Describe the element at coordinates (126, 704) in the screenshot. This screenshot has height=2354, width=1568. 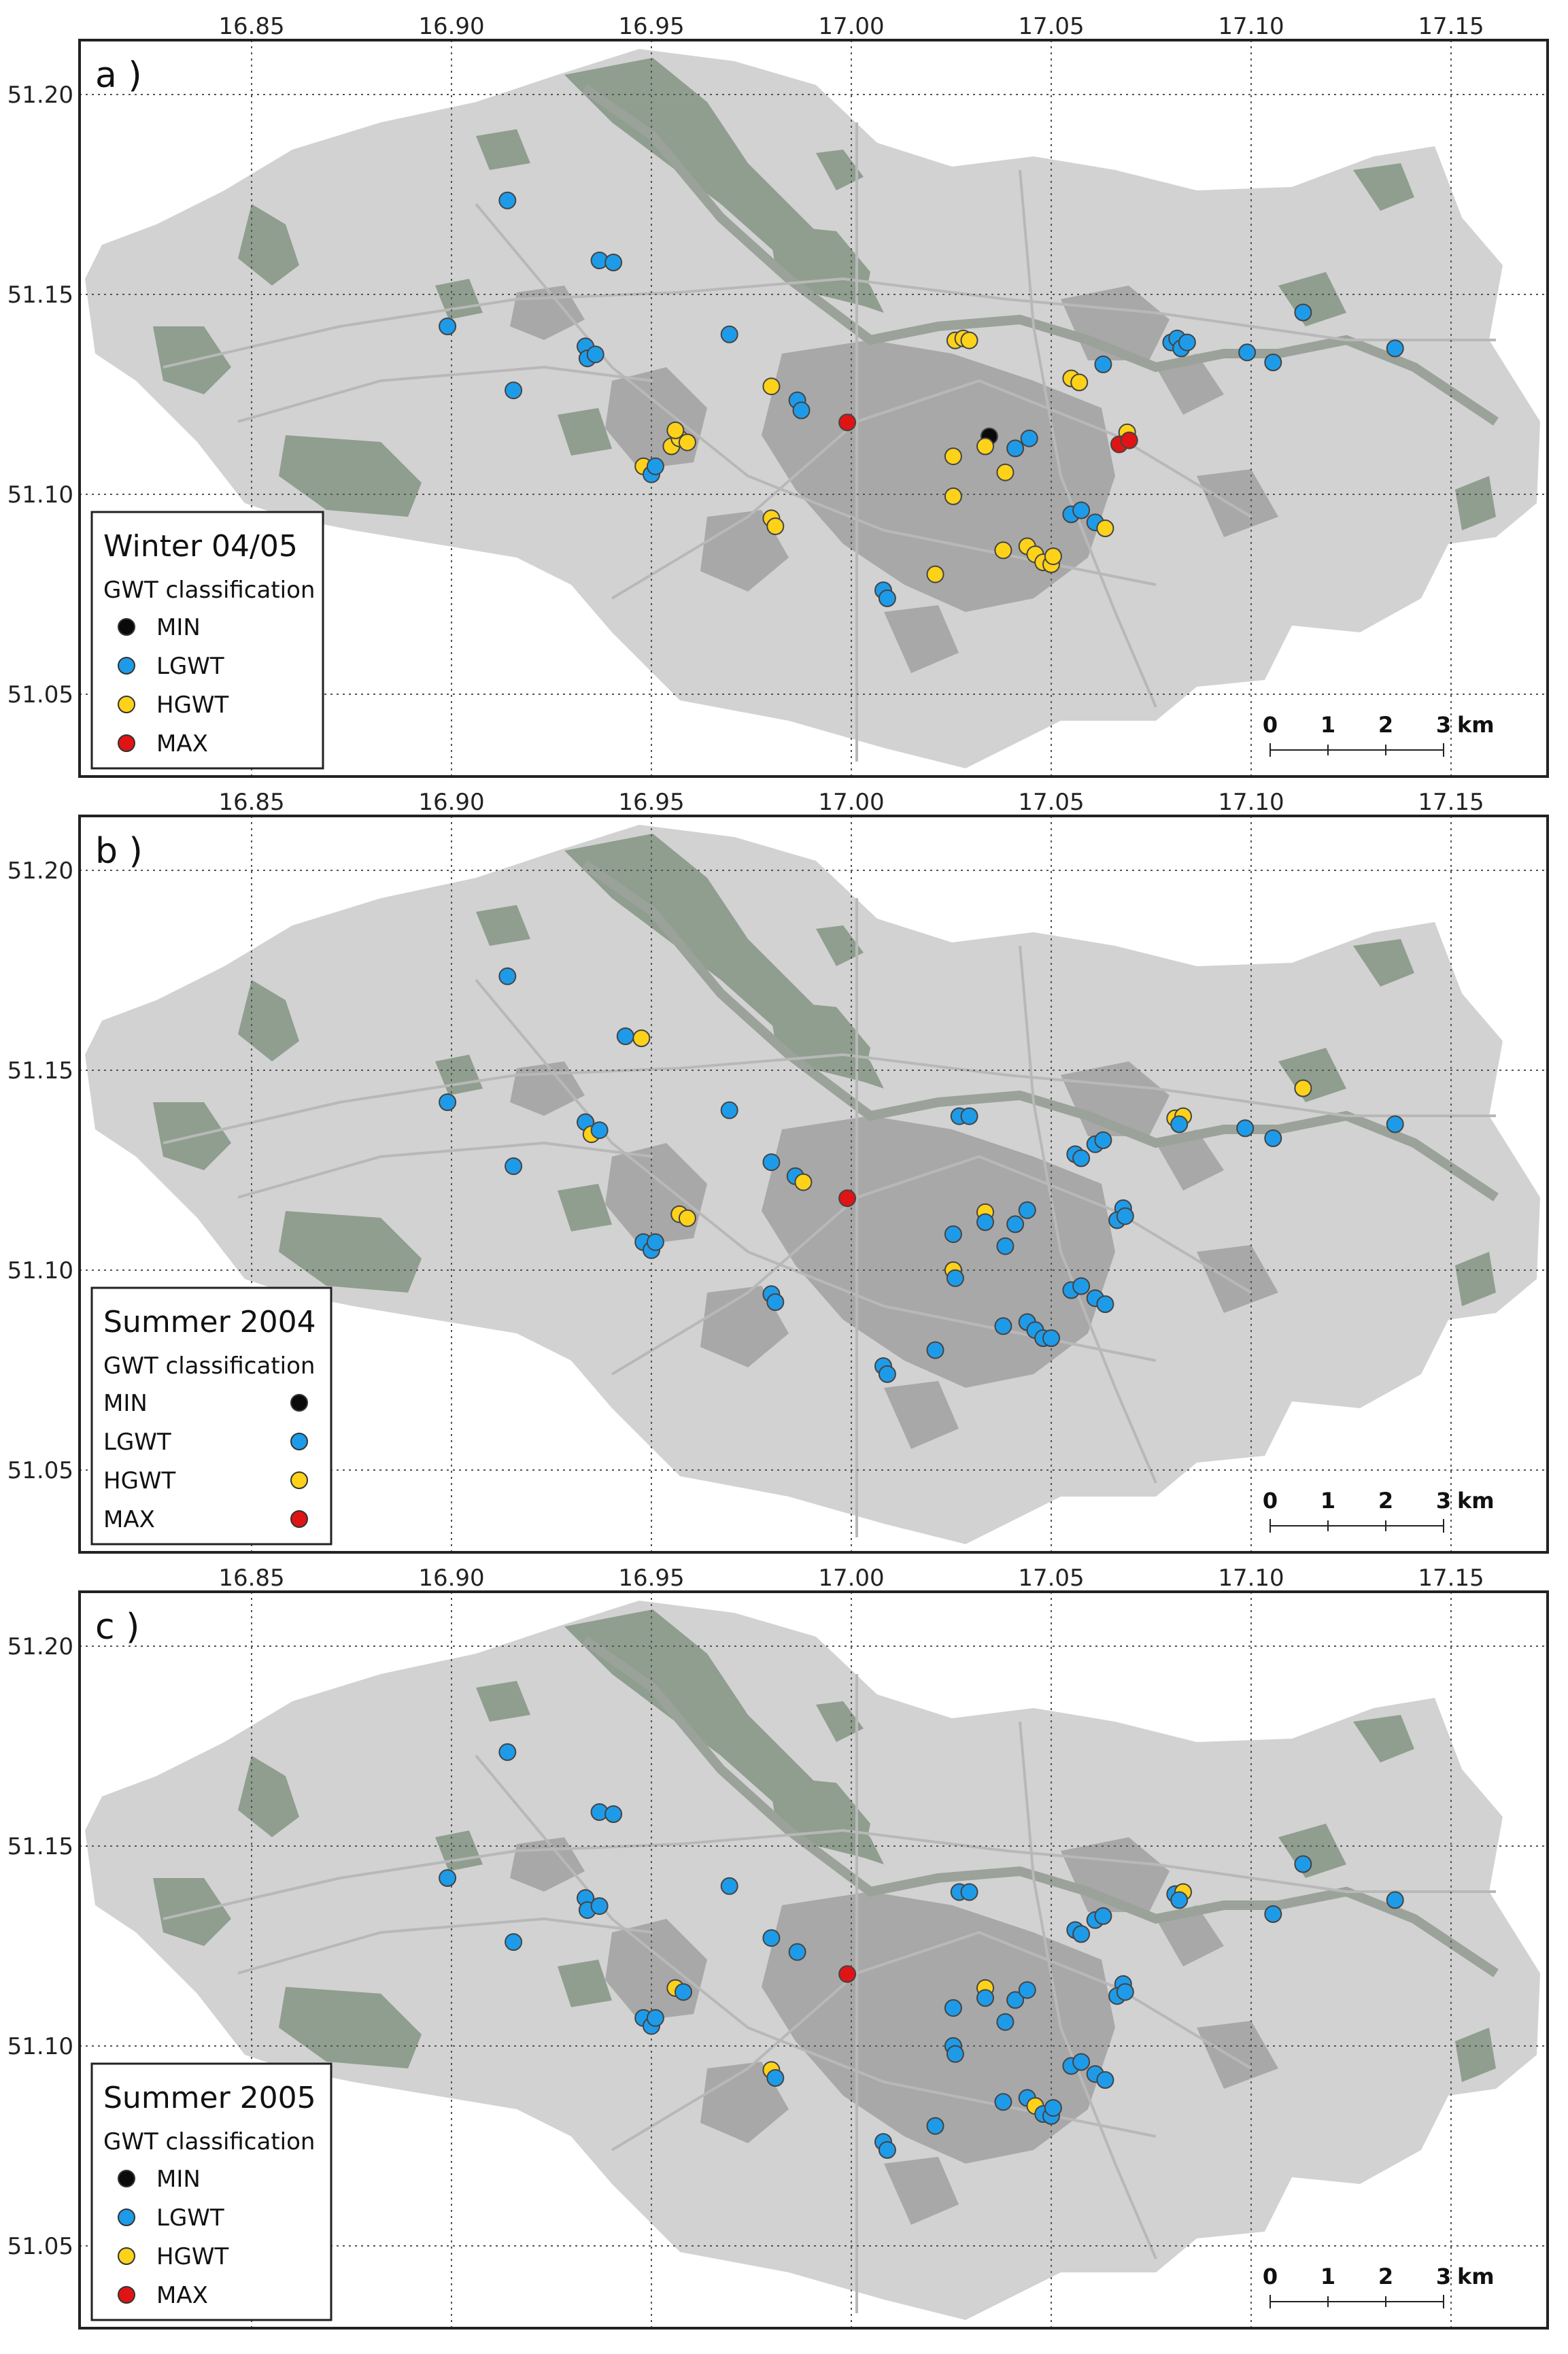
I see `legend-swatch-hgwt` at that location.